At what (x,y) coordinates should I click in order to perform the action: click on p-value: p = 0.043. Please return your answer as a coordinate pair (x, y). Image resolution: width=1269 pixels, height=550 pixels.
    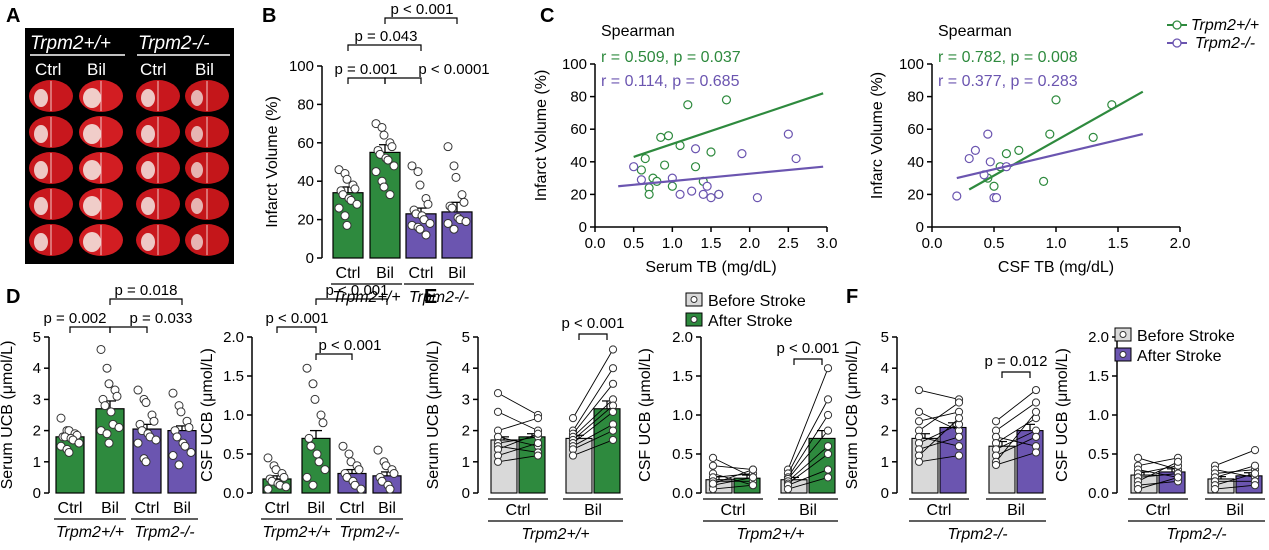
    Looking at the image, I should click on (386, 36).